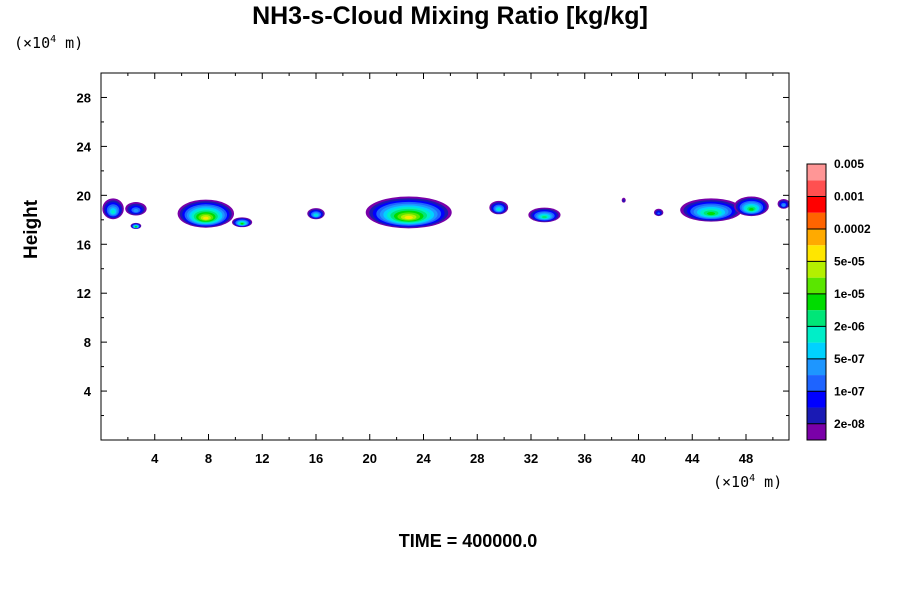 This screenshot has height=600, width=900. Describe the element at coordinates (849, 294) in the screenshot. I see `colorbar-label-4: 1e-05` at that location.